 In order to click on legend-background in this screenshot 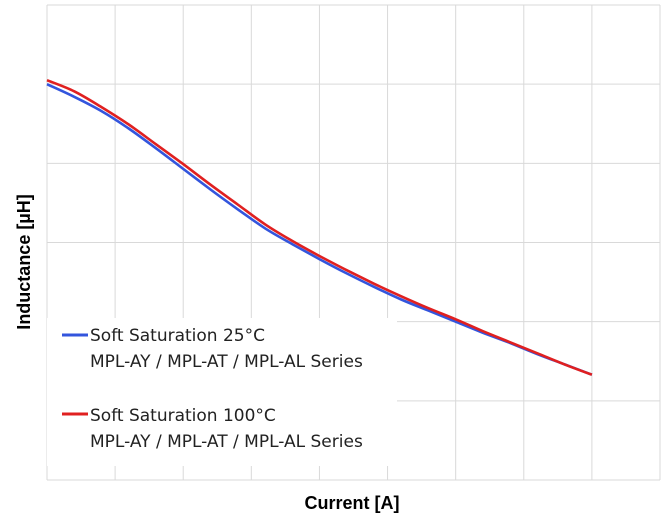, I will do `click(222, 392)`.